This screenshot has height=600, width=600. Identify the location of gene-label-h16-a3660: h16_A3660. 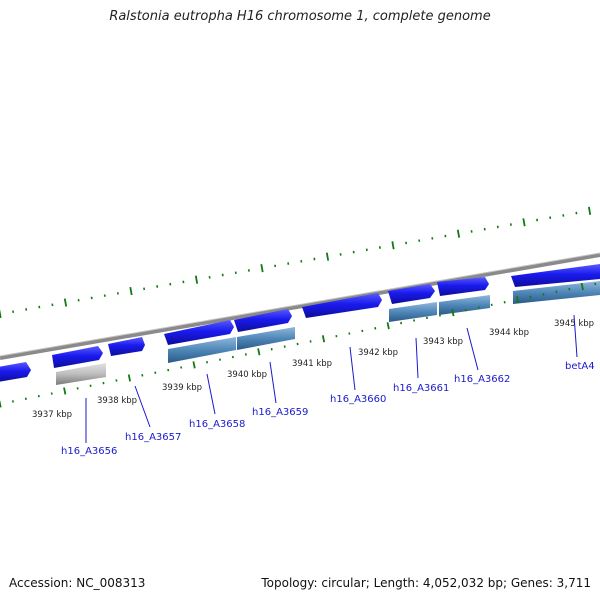
(358, 399).